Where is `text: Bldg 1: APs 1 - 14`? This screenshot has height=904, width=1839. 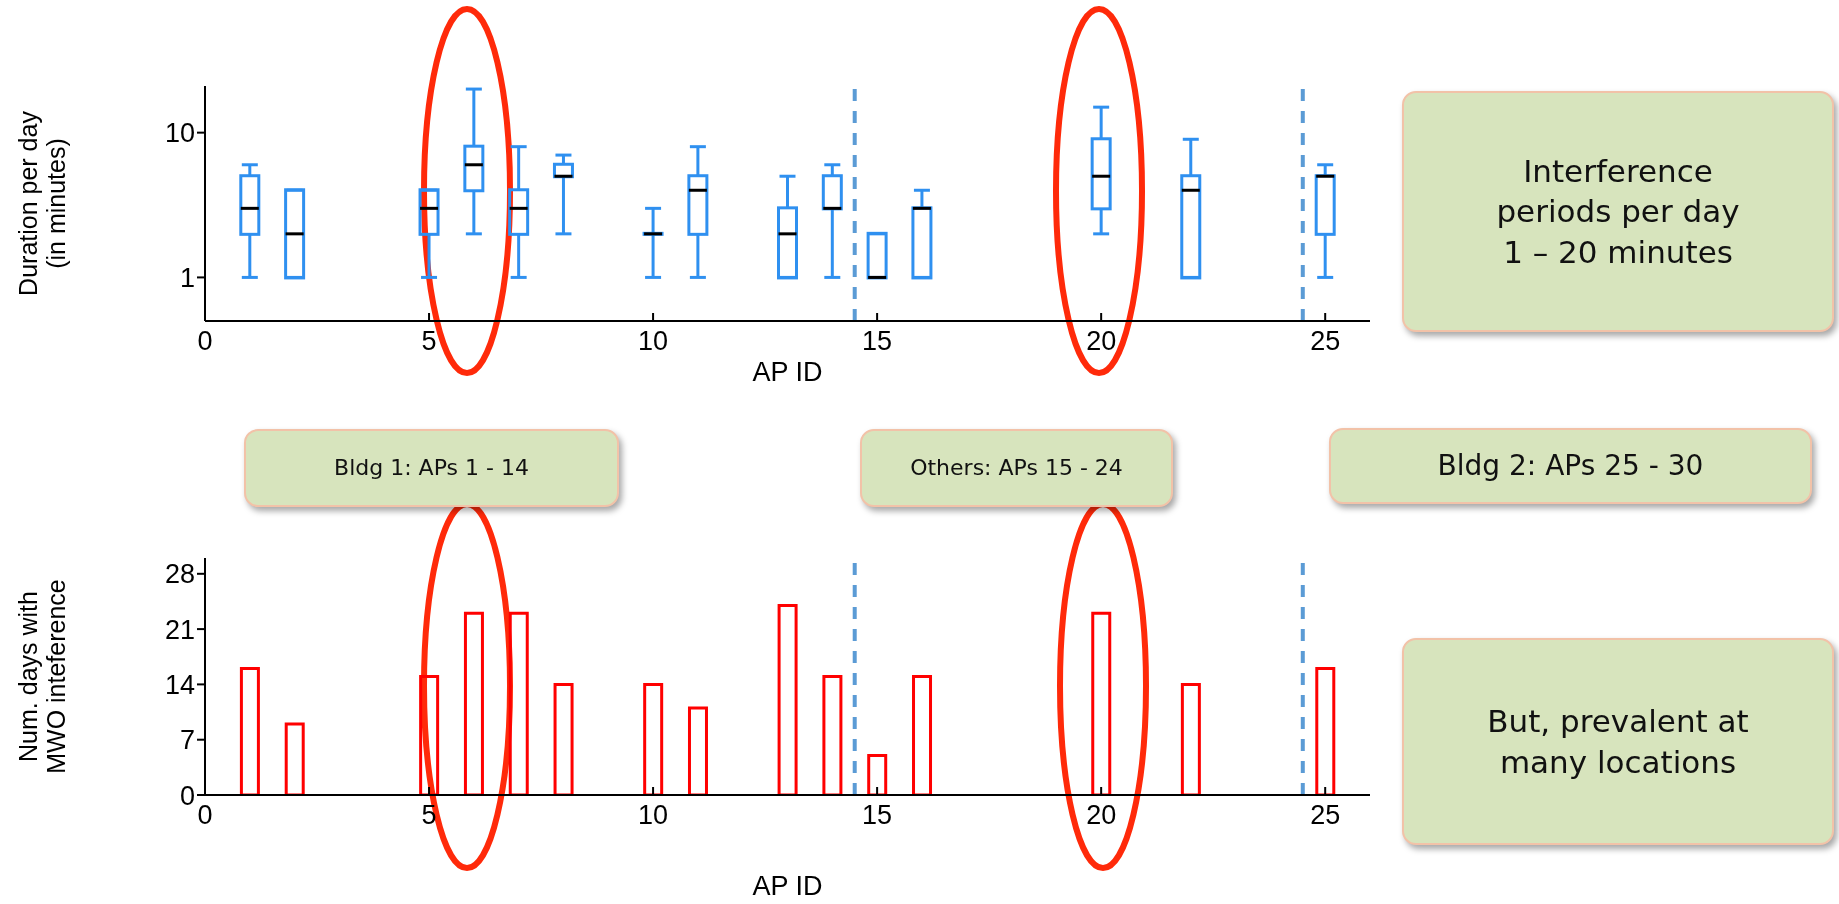 text: Bldg 1: APs 1 - 14 is located at coordinates (431, 467).